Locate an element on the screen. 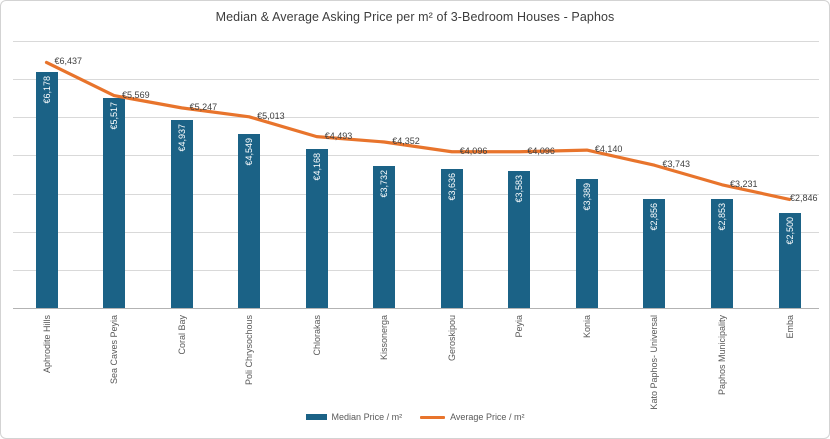 This screenshot has width=830, height=439. legend: Median Price / m² Average Price / m² is located at coordinates (415, 417).